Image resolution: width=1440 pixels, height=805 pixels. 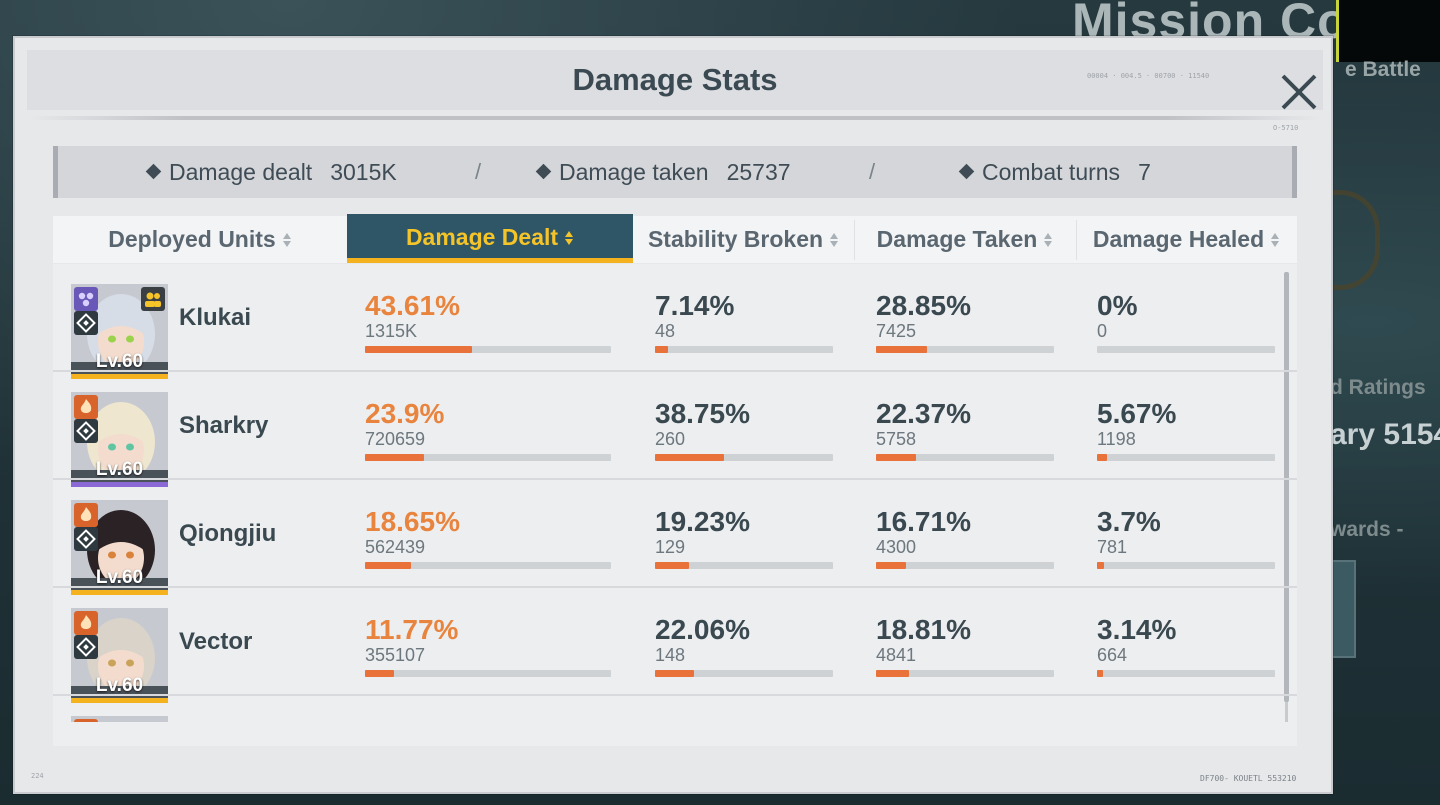 What do you see at coordinates (1186, 537) in the screenshot?
I see `stat-damage-healed: 3.7% 781` at bounding box center [1186, 537].